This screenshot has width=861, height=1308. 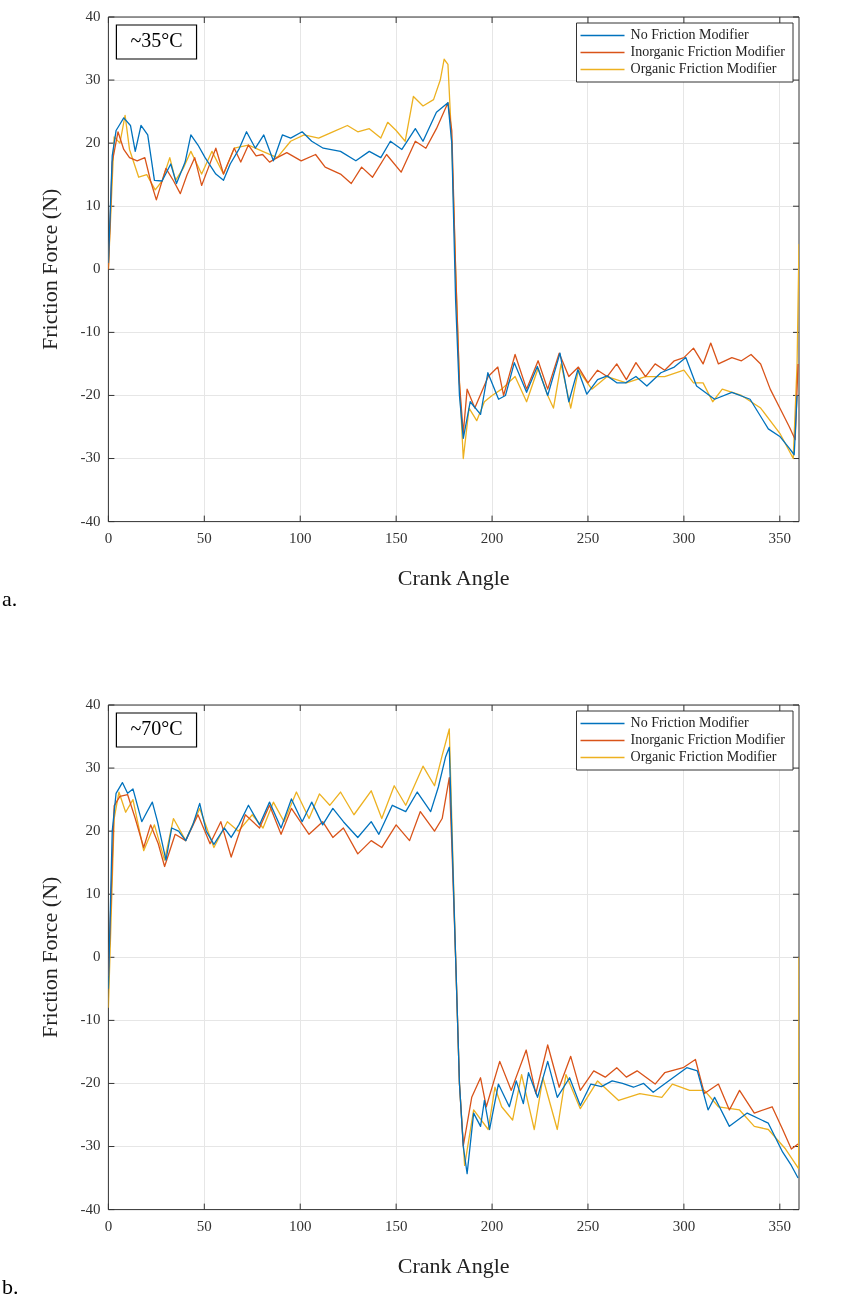 I want to click on annotation: ~70°C, so click(x=156, y=728).